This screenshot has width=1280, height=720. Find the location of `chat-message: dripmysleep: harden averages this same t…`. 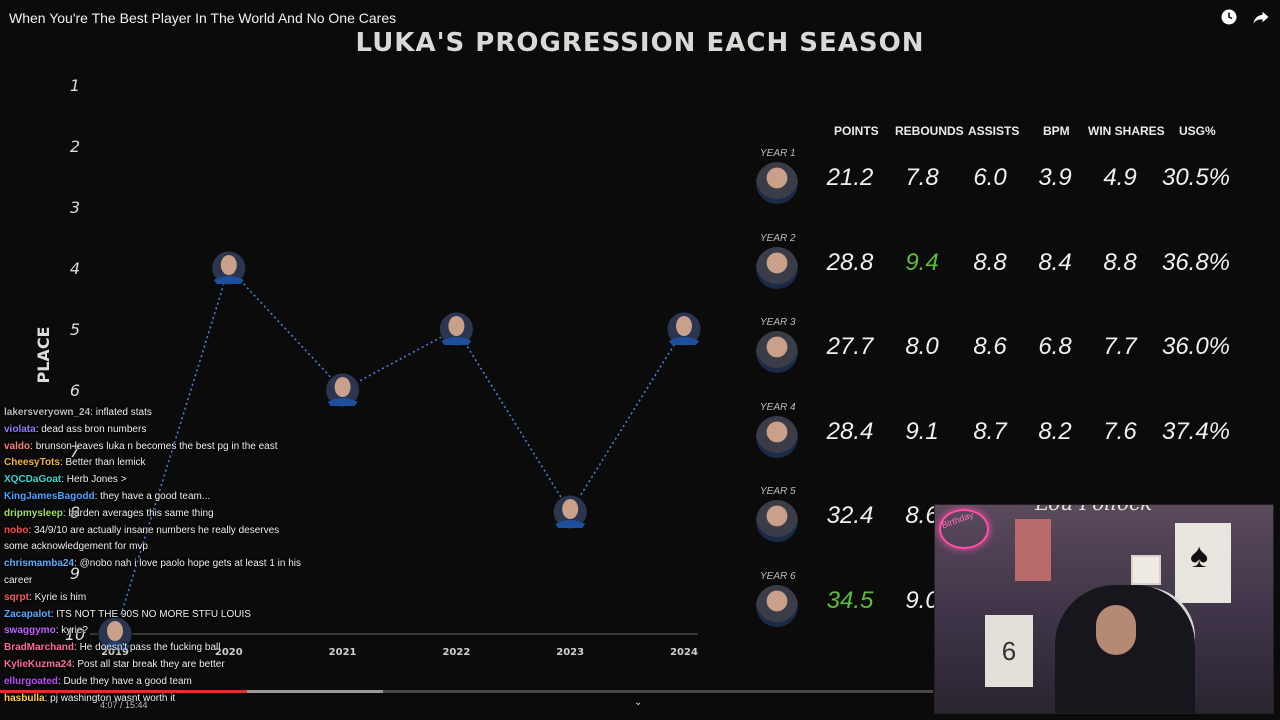

chat-message: dripmysleep: harden averages this same t… is located at coordinates (154, 514).